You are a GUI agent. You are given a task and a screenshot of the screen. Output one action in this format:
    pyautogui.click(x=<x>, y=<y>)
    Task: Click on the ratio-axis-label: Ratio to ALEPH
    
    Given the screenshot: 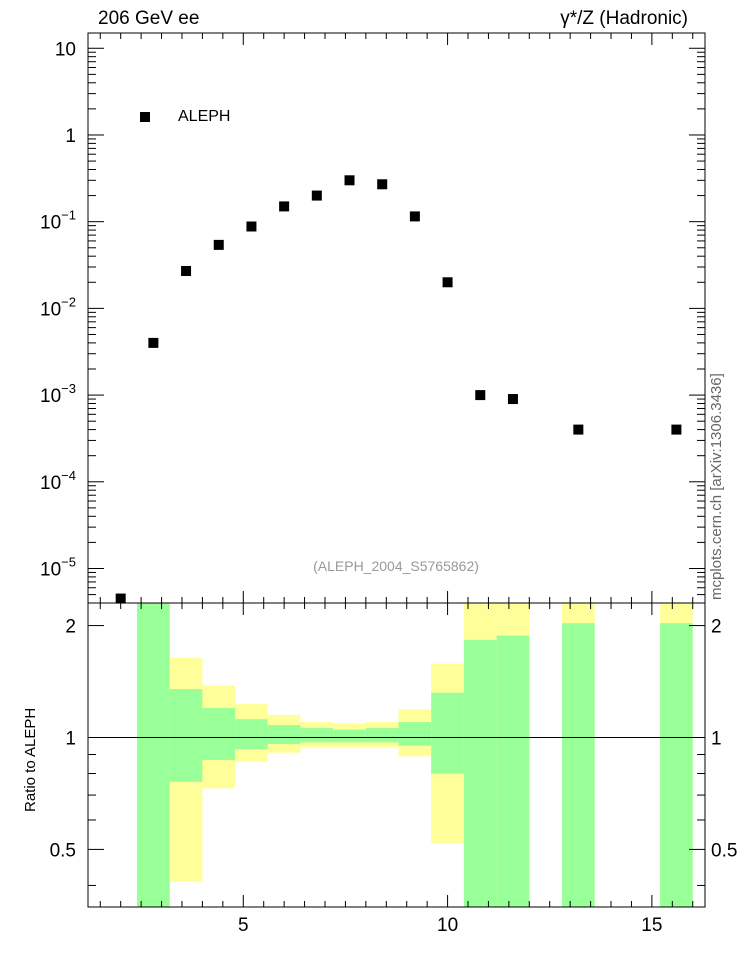 What is the action you would take?
    pyautogui.click(x=30, y=759)
    